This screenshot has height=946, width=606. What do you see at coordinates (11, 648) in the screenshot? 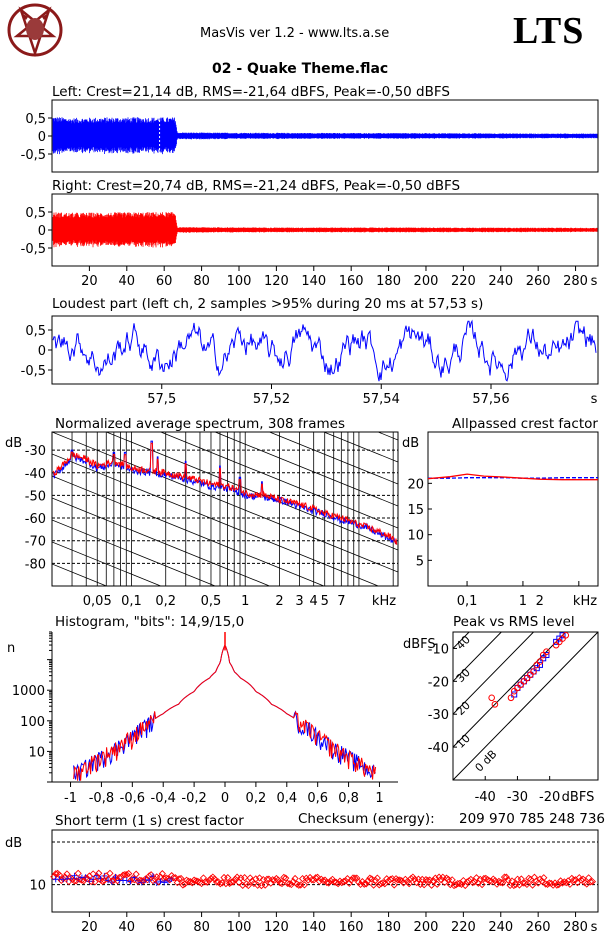
I see `histogram-ylabel: n` at bounding box center [11, 648].